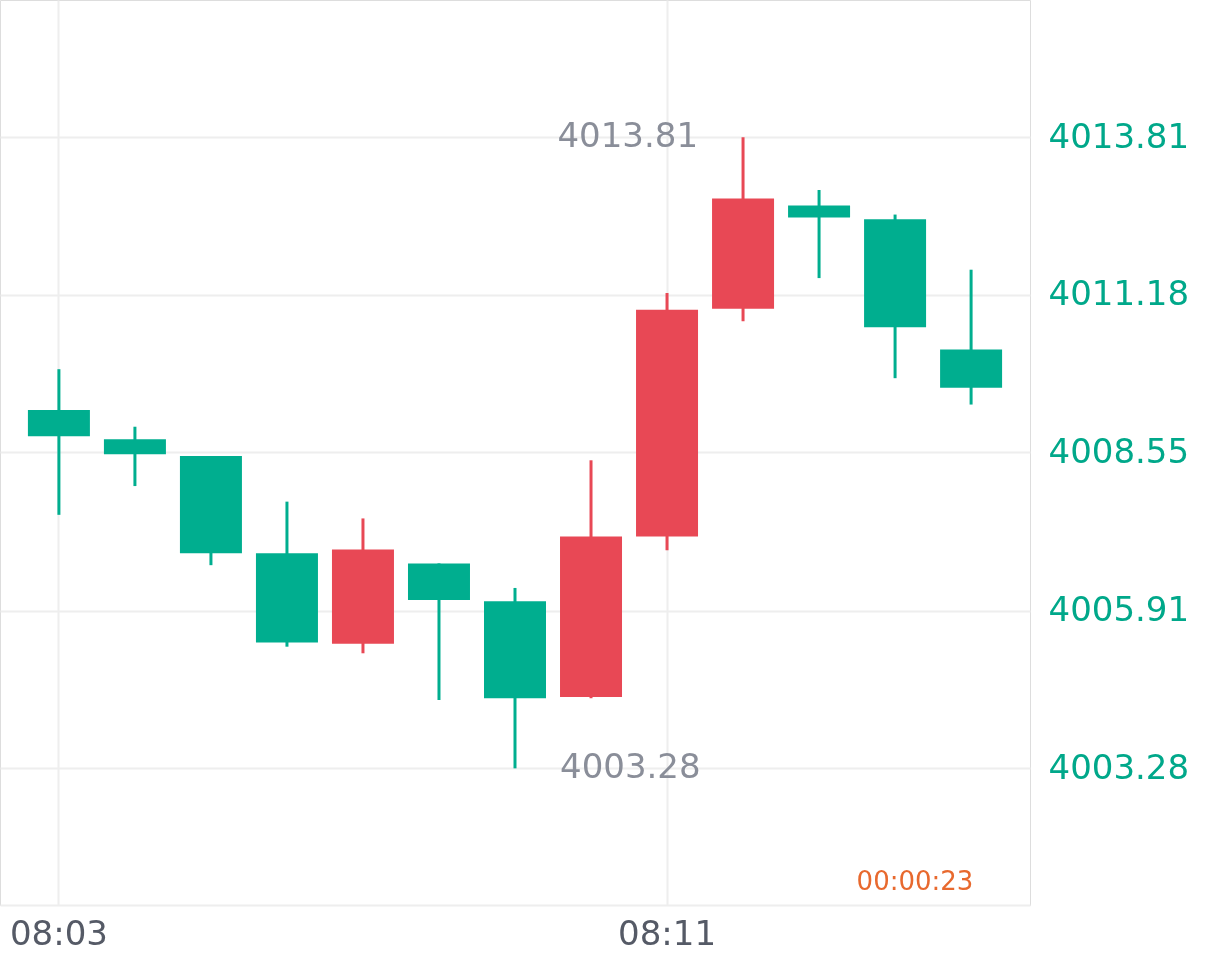 This screenshot has width=1215, height=977. Describe the element at coordinates (628, 135) in the screenshot. I see `annotation: 4013.81` at that location.